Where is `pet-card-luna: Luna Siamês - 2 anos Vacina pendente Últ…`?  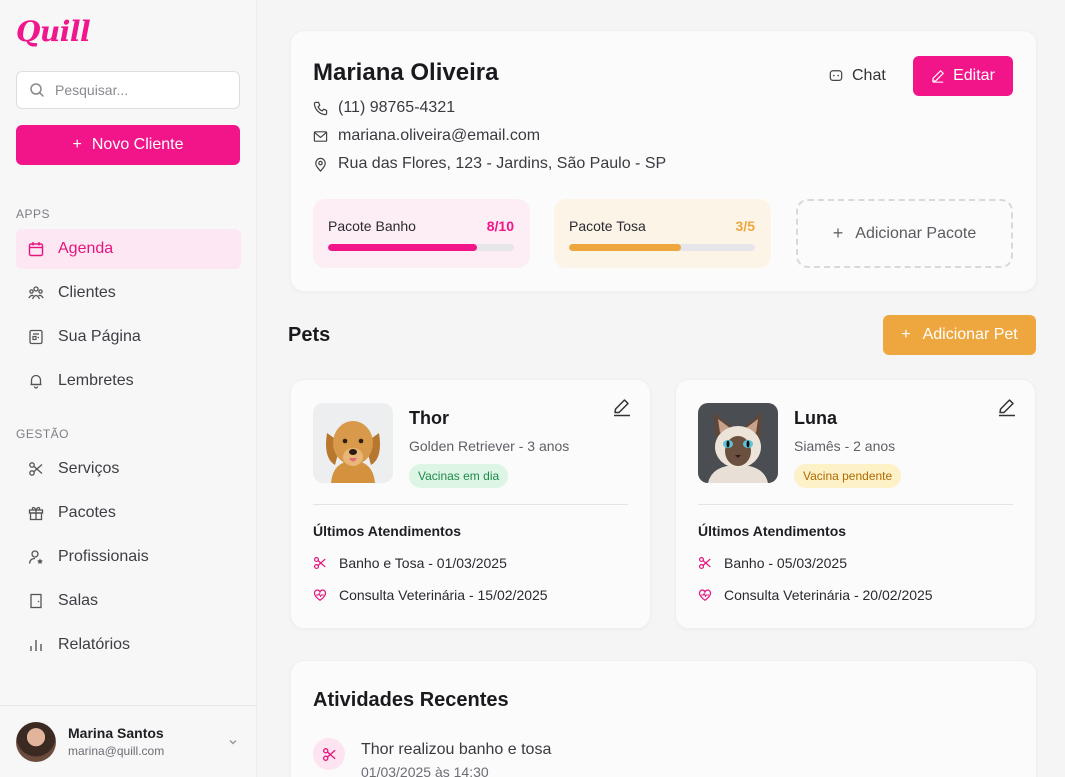
pet-card-luna: Luna Siamês - 2 anos Vacina pendente Últ… is located at coordinates (855, 504).